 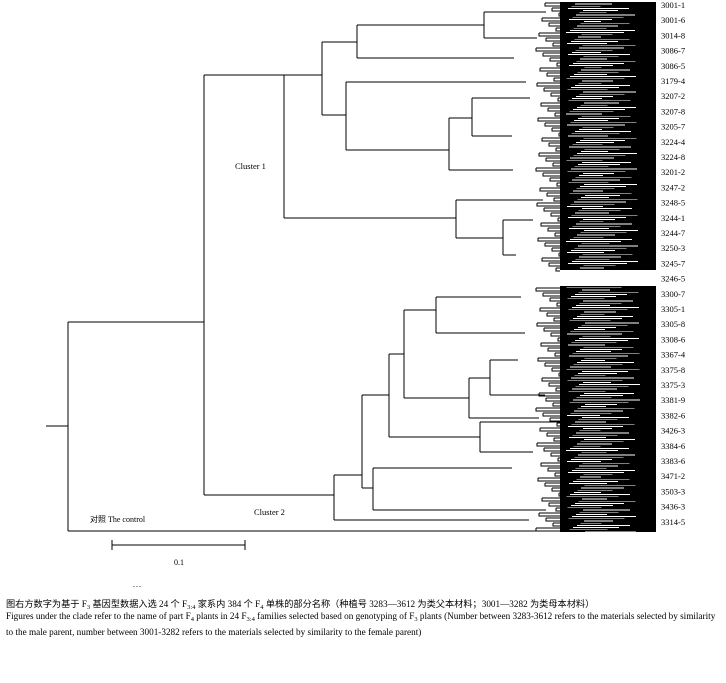 I want to click on leaf-label: 3179-4, so click(x=673, y=81).